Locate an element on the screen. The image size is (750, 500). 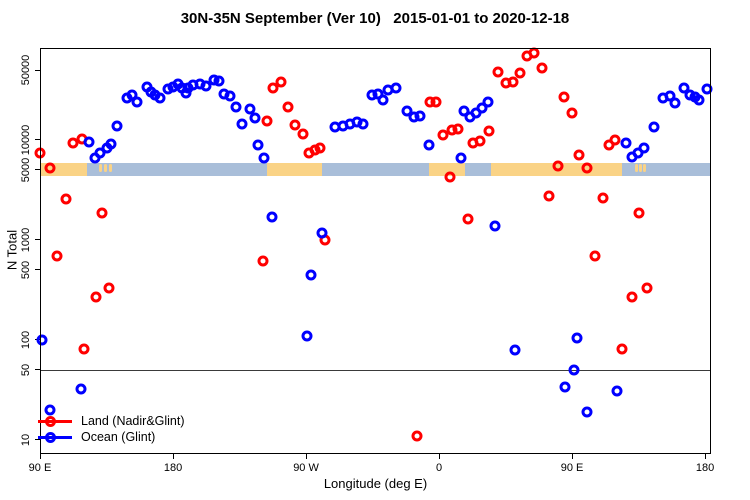
x-axis-title: Longitude (deg E) is located at coordinates (375, 483).